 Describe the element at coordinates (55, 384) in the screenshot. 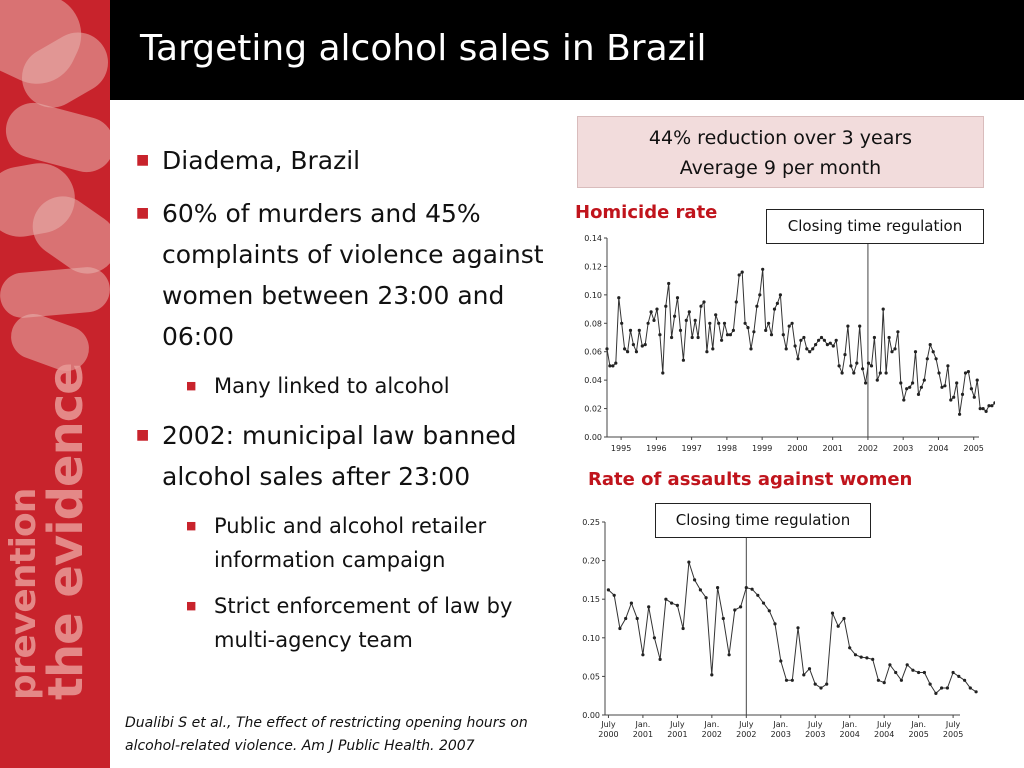

I see `sidebar-banner: violence prevention the evidence` at that location.